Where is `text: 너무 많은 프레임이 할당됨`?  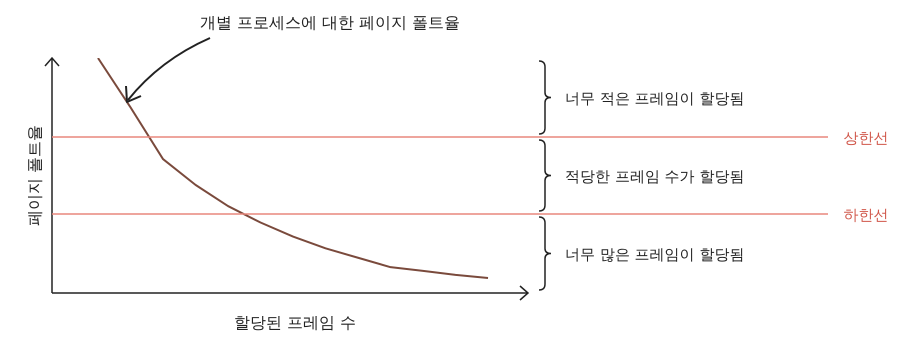
text: 너무 많은 프레임이 할당됨 is located at coordinates (654, 255).